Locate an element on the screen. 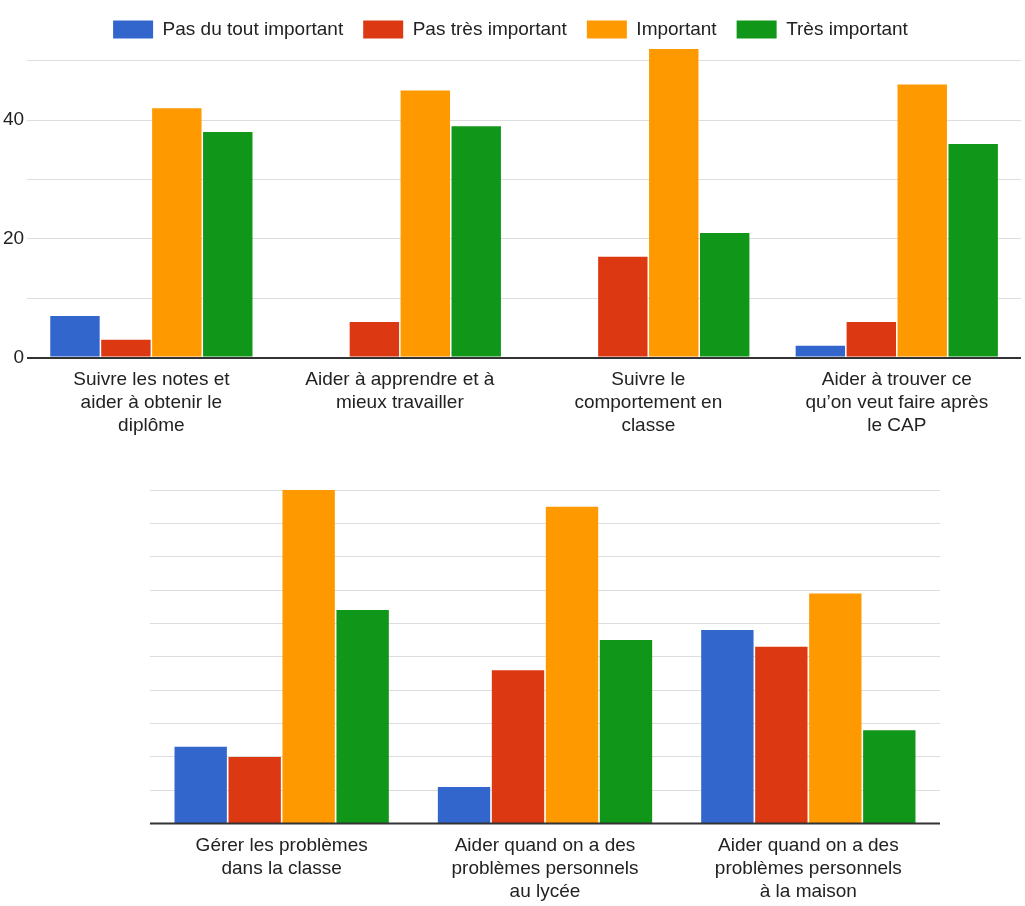  y-tick-label: 20 is located at coordinates (13, 238).